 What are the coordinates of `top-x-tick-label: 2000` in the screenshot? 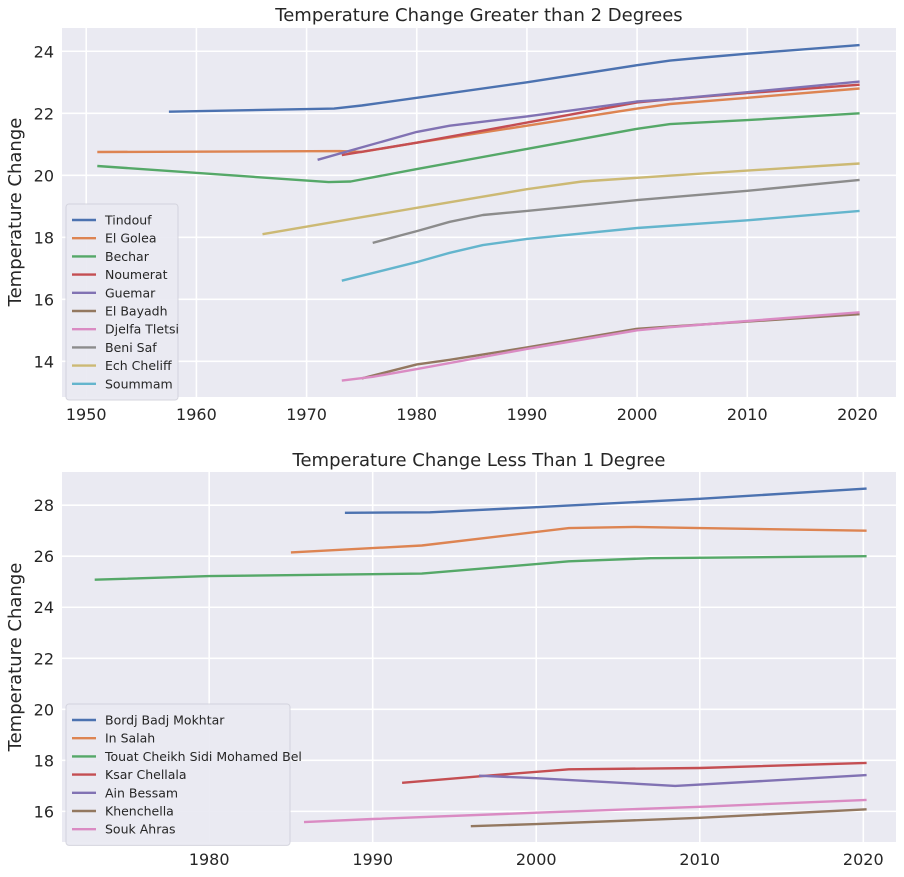 It's located at (637, 414).